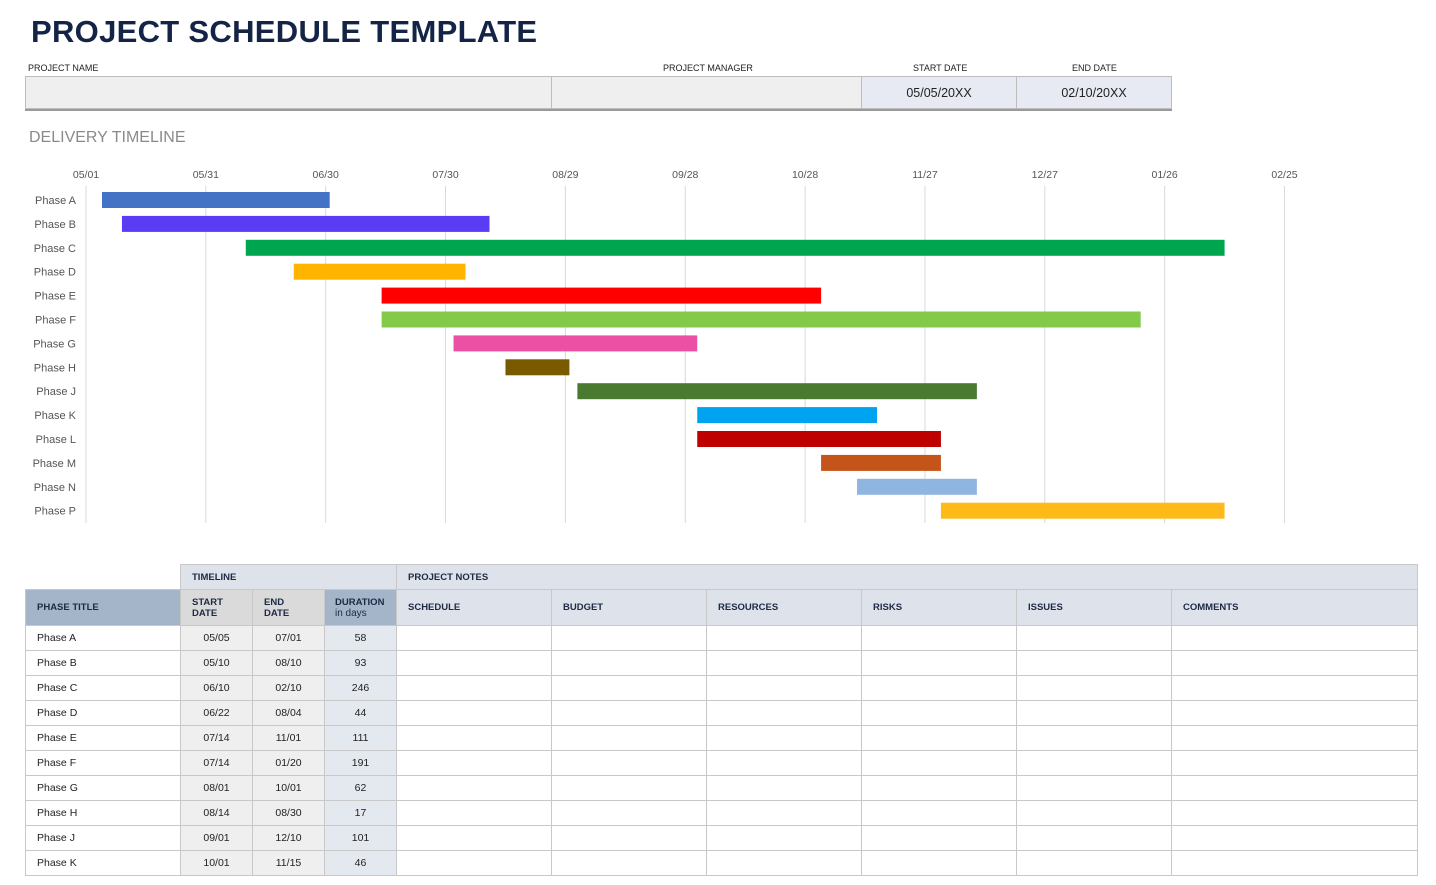 This screenshot has height=885, width=1436. Describe the element at coordinates (288, 663) in the screenshot. I see `end-date-cell: 08/10` at that location.